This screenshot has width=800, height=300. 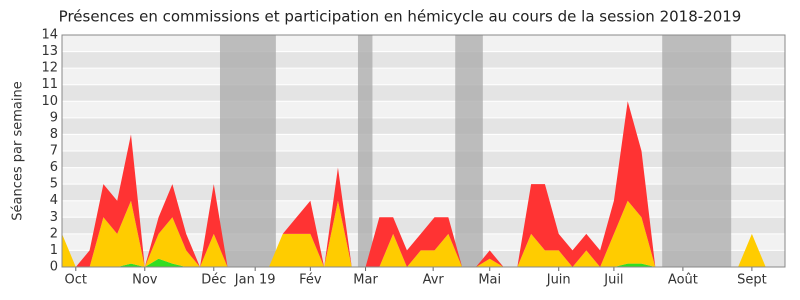 What do you see at coordinates (49, 51) in the screenshot?
I see `y-tick-label: 13` at bounding box center [49, 51].